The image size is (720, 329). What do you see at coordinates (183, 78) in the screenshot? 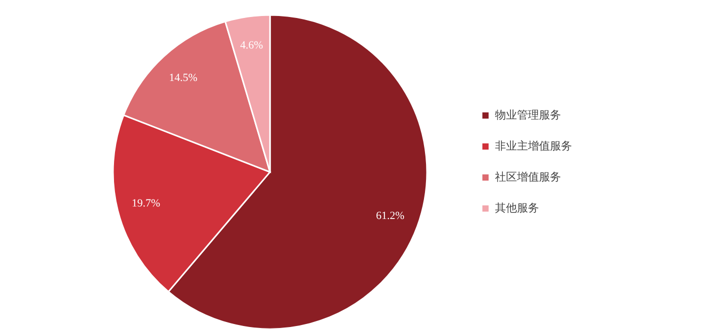
I see `data-label: 14.5%` at bounding box center [183, 78].